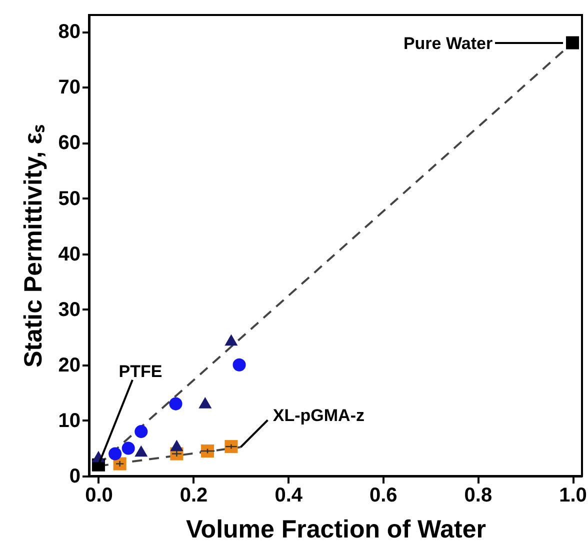 Image resolution: width=588 pixels, height=541 pixels. Describe the element at coordinates (69, 143) in the screenshot. I see `y-tick-label: 60` at that location.